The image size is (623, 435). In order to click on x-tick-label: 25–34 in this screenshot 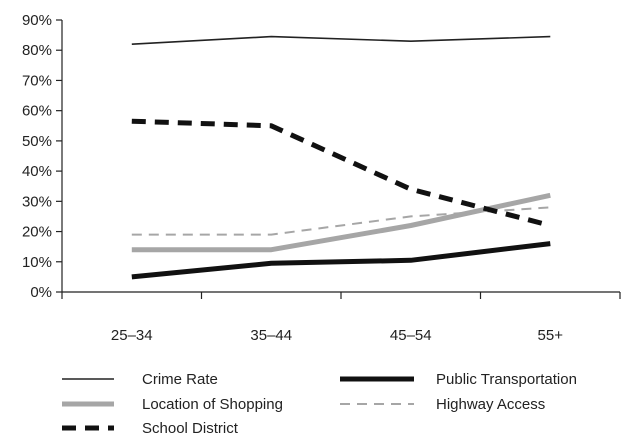, I will do `click(132, 335)`.